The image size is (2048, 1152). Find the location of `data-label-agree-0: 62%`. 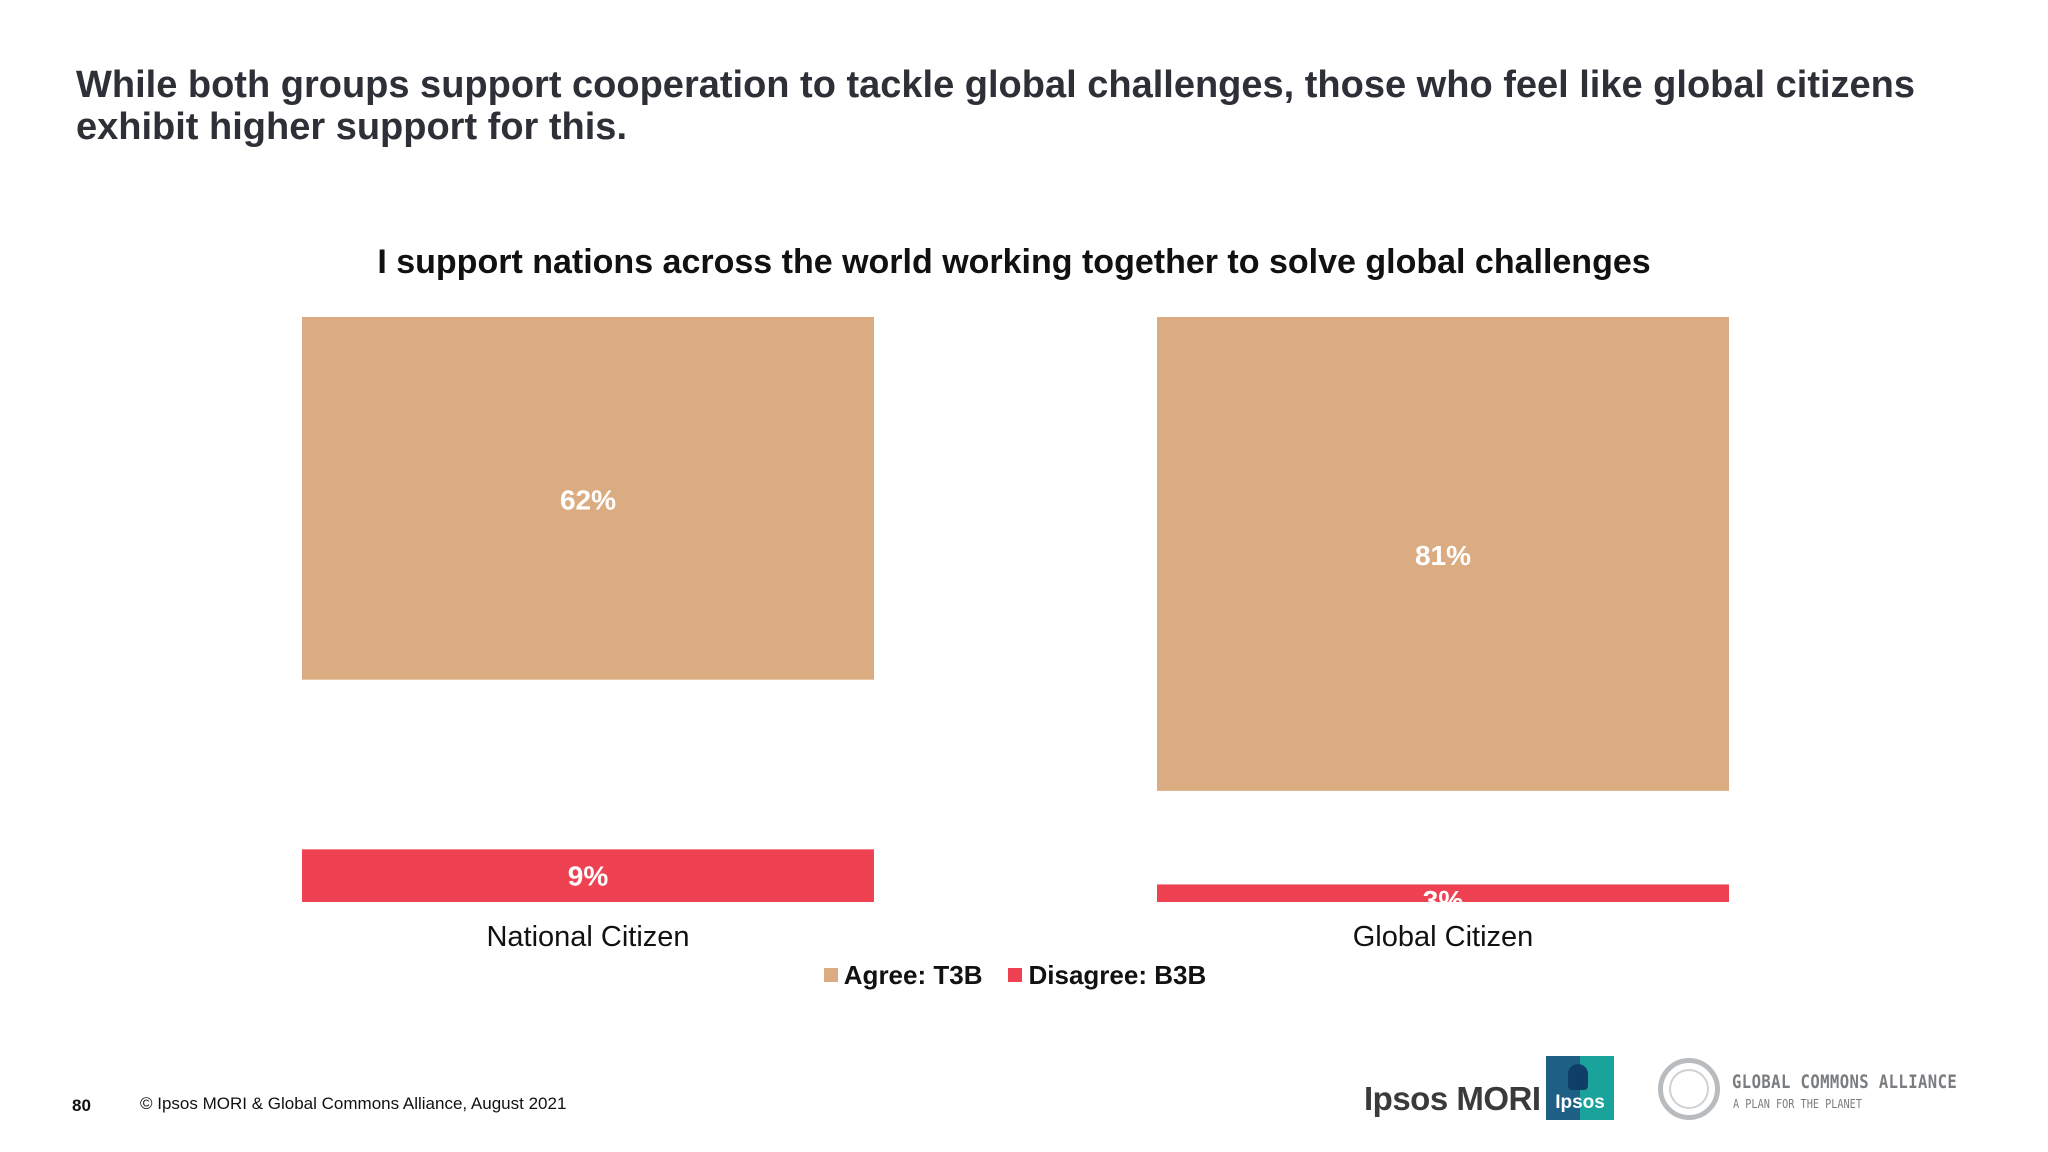

data-label-agree-0: 62% is located at coordinates (588, 499).